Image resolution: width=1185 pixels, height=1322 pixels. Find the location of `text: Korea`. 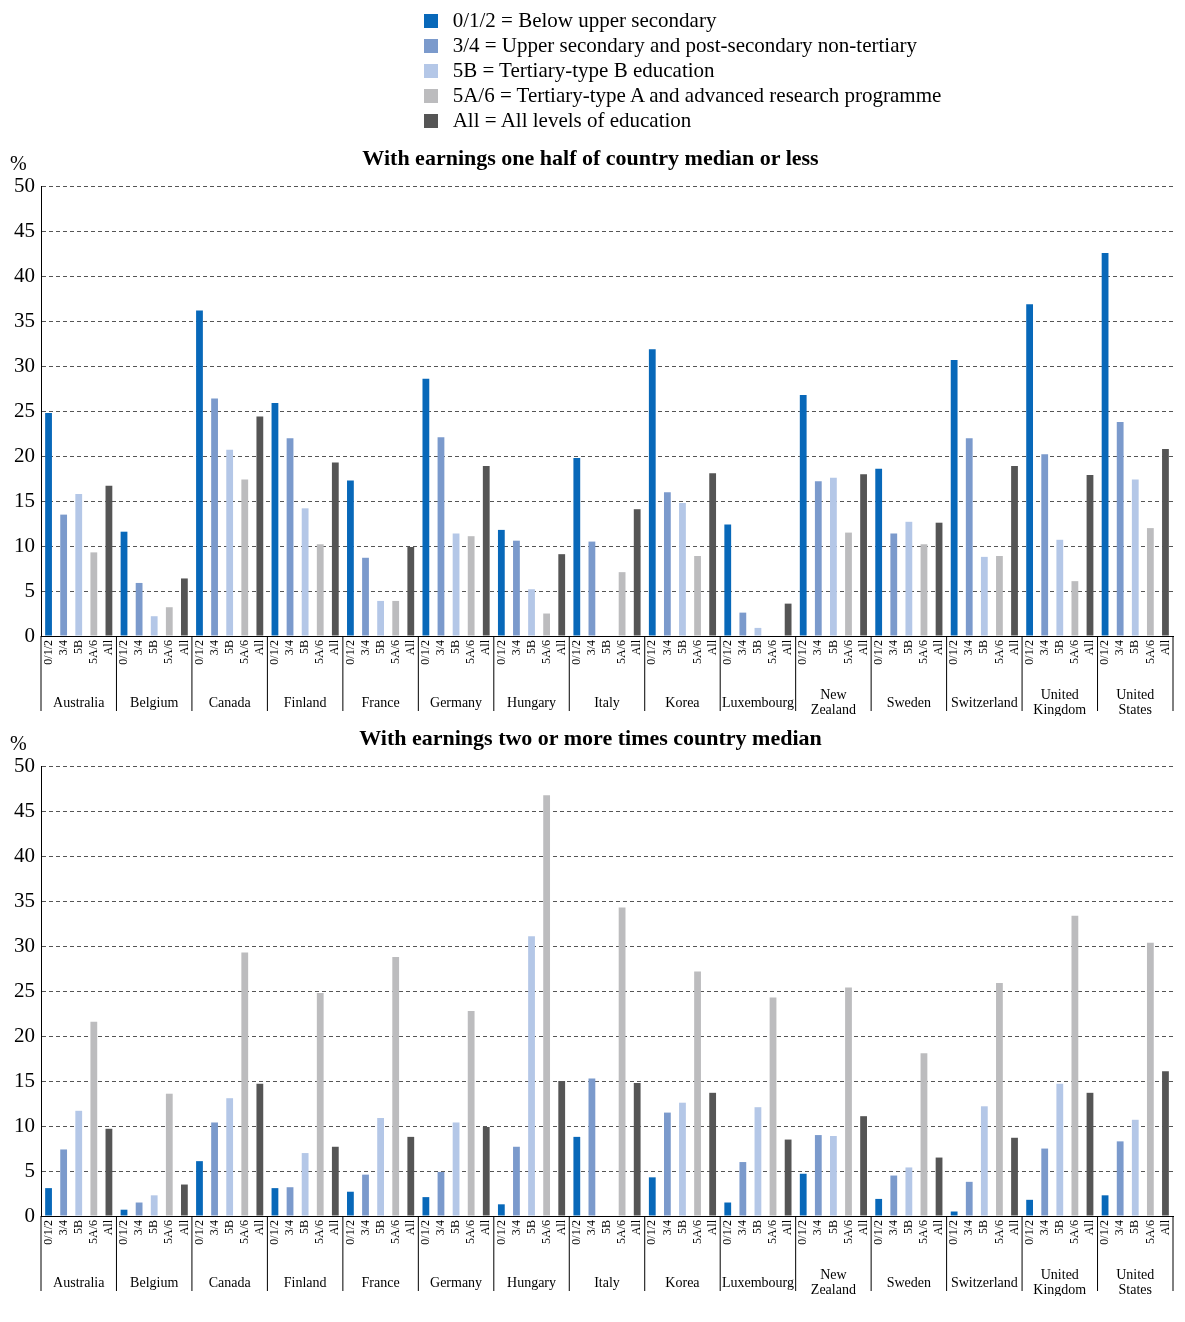

text: Korea is located at coordinates (683, 1282).